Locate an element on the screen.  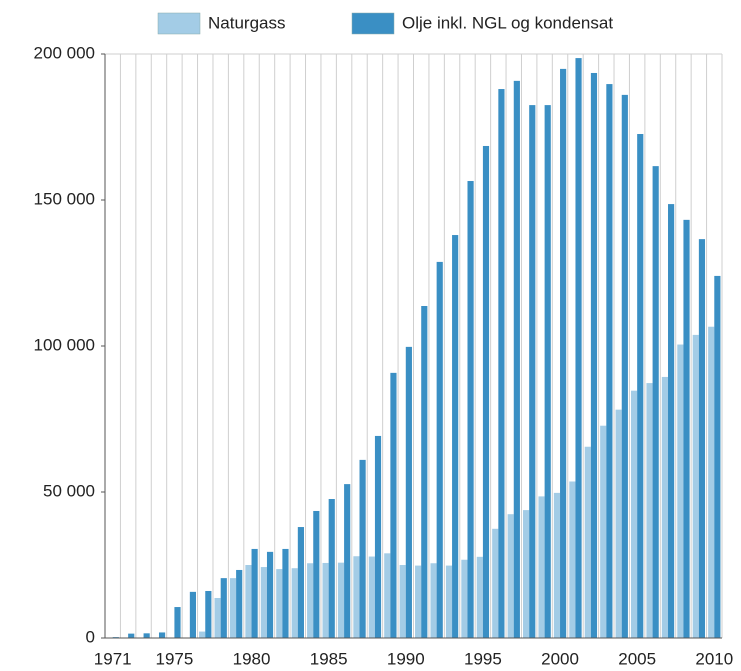
x-tick-label: 1971 is located at coordinates (113, 658).